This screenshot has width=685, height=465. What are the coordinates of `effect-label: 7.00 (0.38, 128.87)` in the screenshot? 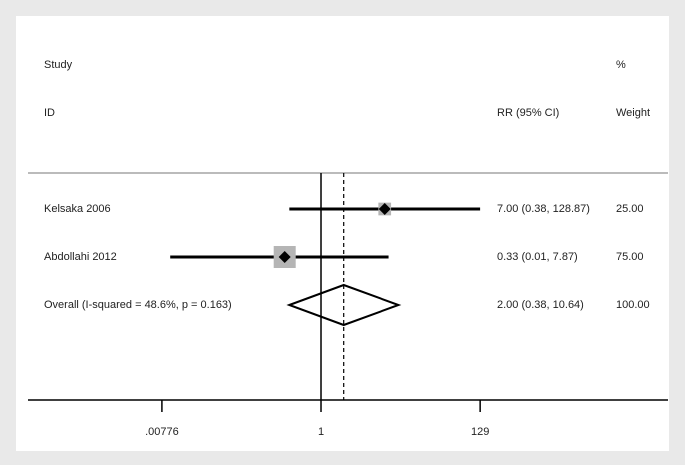 It's located at (543, 209).